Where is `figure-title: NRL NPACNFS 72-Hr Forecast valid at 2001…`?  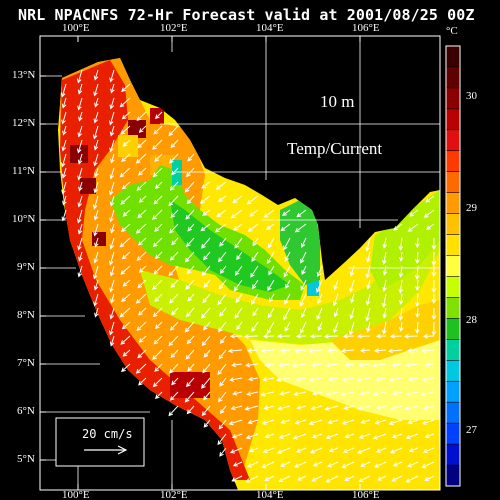 figure-title: NRL NPACNFS 72-Hr Forecast valid at 2001… is located at coordinates (246, 15).